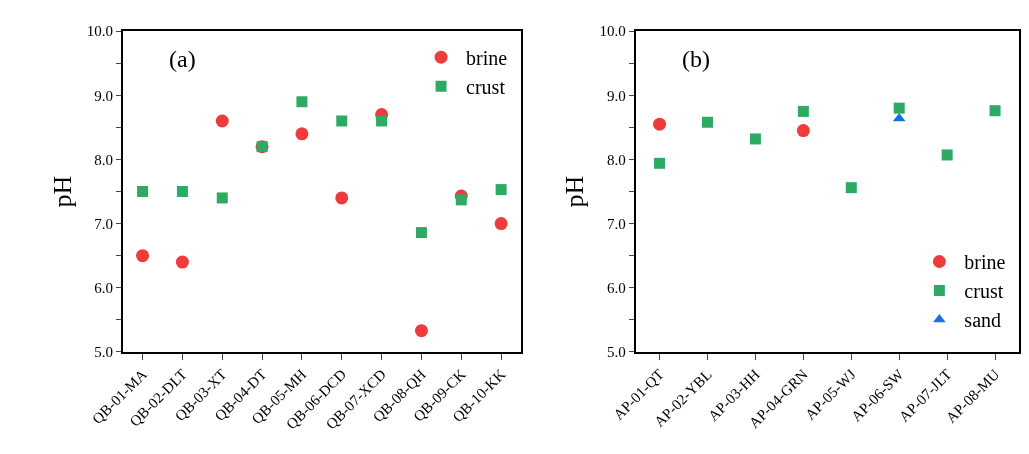 This screenshot has width=1029, height=454. What do you see at coordinates (182, 59) in the screenshot?
I see `text: (a)` at bounding box center [182, 59].